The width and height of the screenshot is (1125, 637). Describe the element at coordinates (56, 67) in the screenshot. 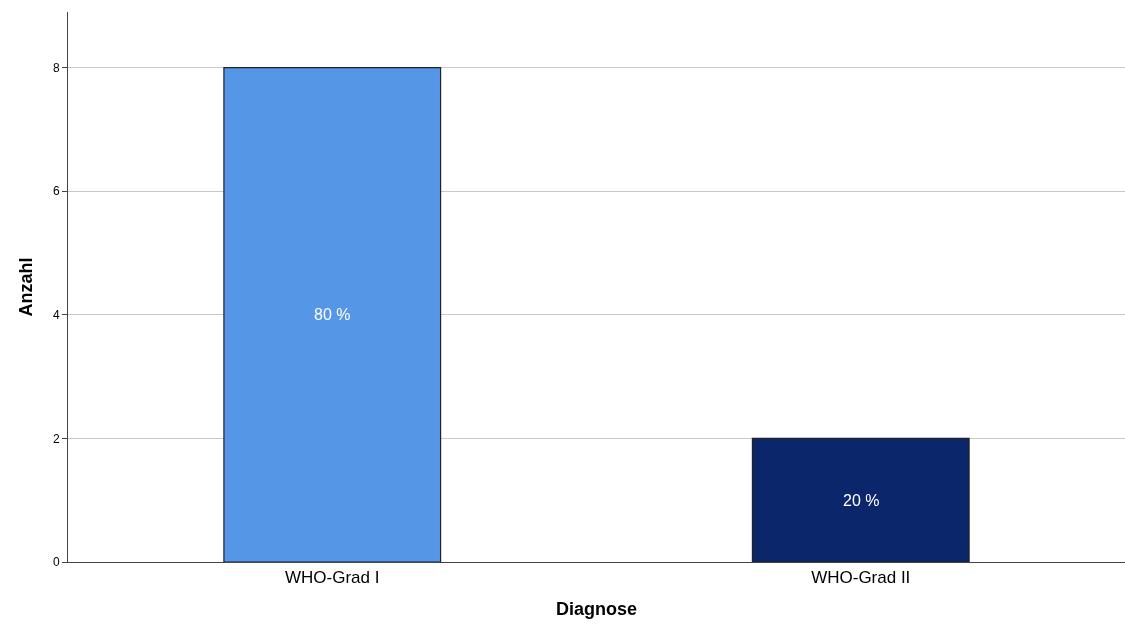

I see `y-tick-label: 8` at that location.